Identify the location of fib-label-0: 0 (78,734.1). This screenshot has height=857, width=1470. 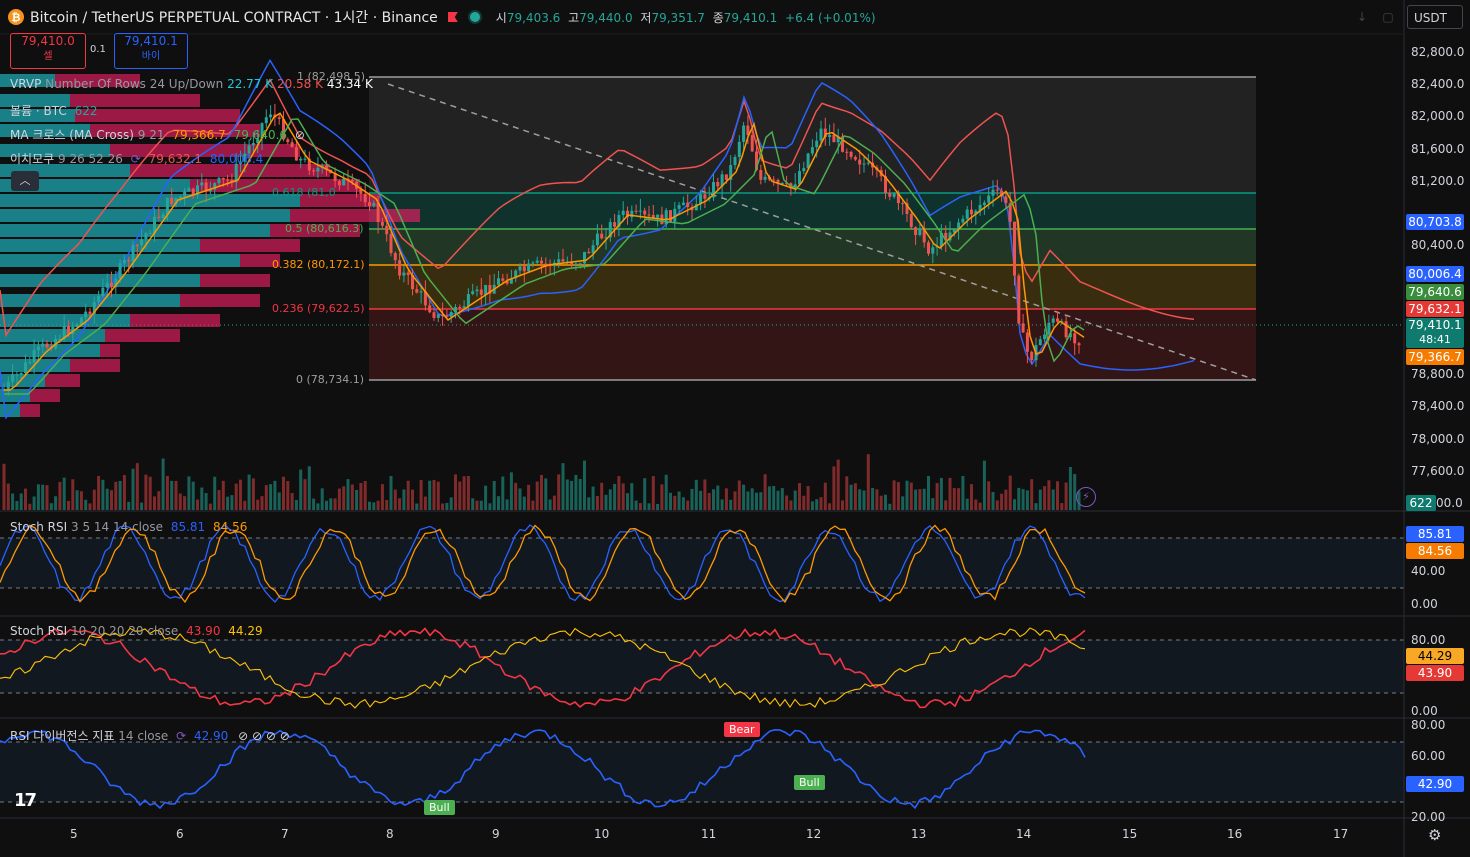
(330, 379).